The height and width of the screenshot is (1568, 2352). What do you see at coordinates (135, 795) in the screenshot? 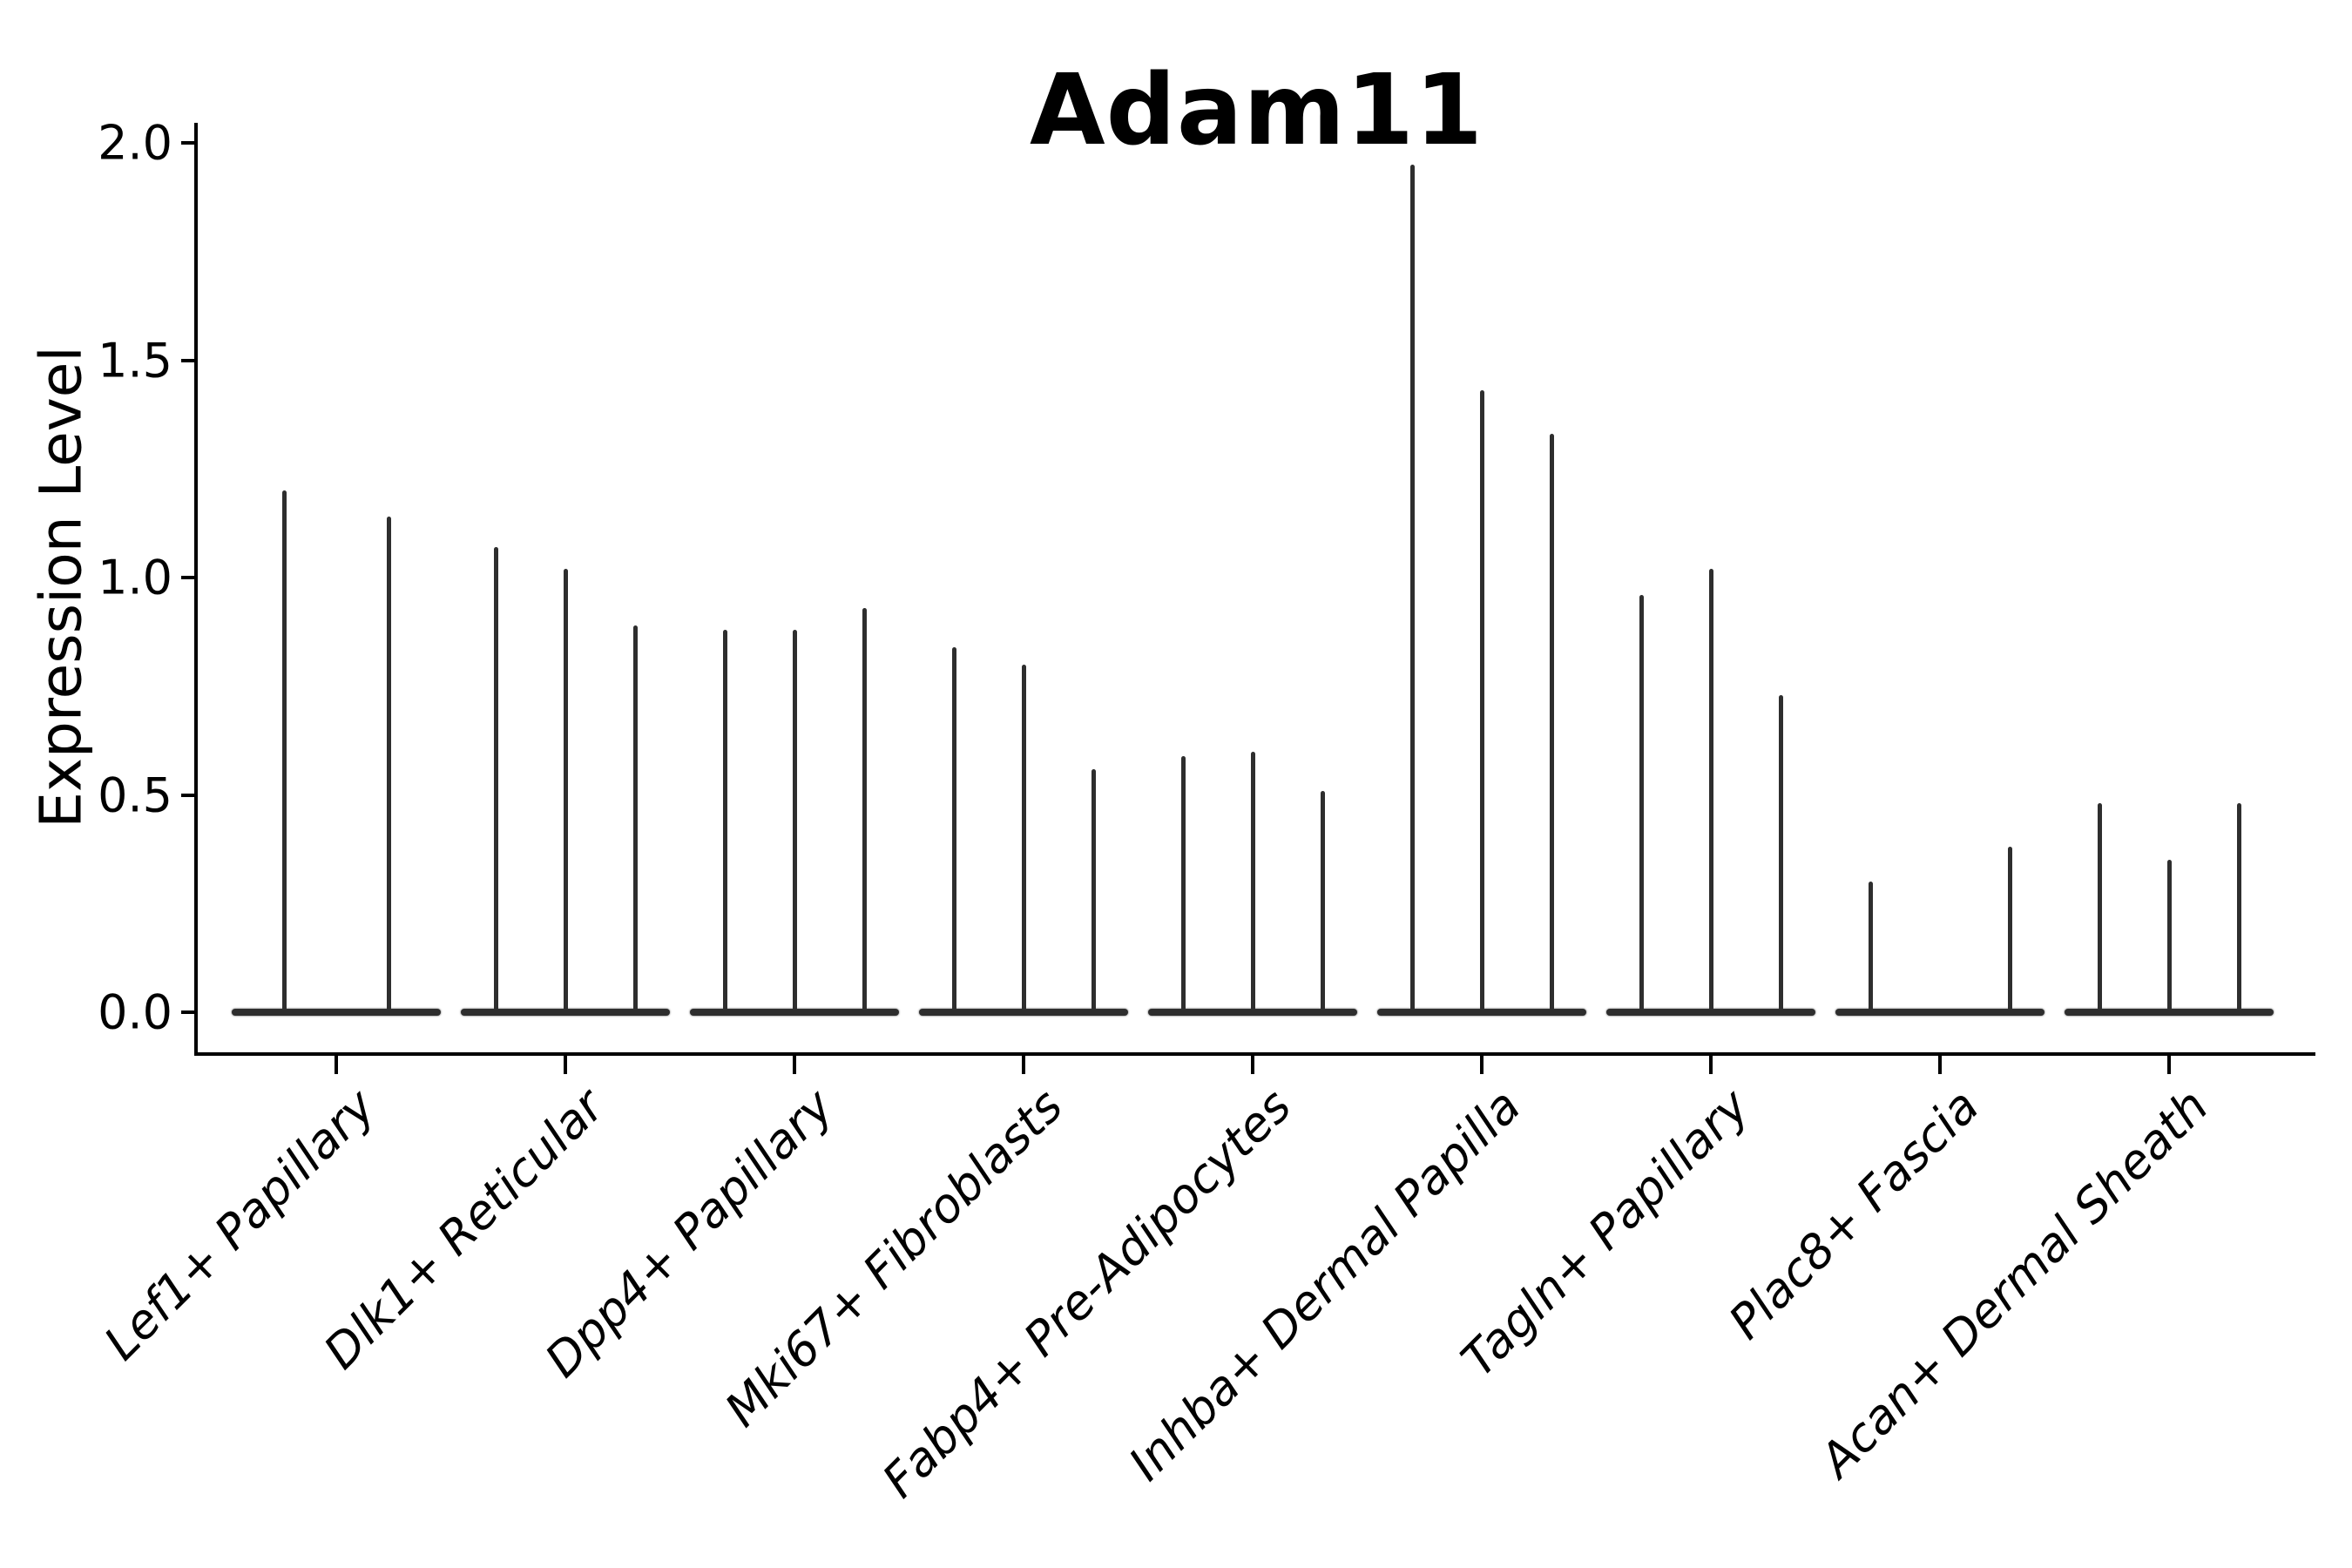
I see `y-tick-label: 0.5` at bounding box center [135, 795].